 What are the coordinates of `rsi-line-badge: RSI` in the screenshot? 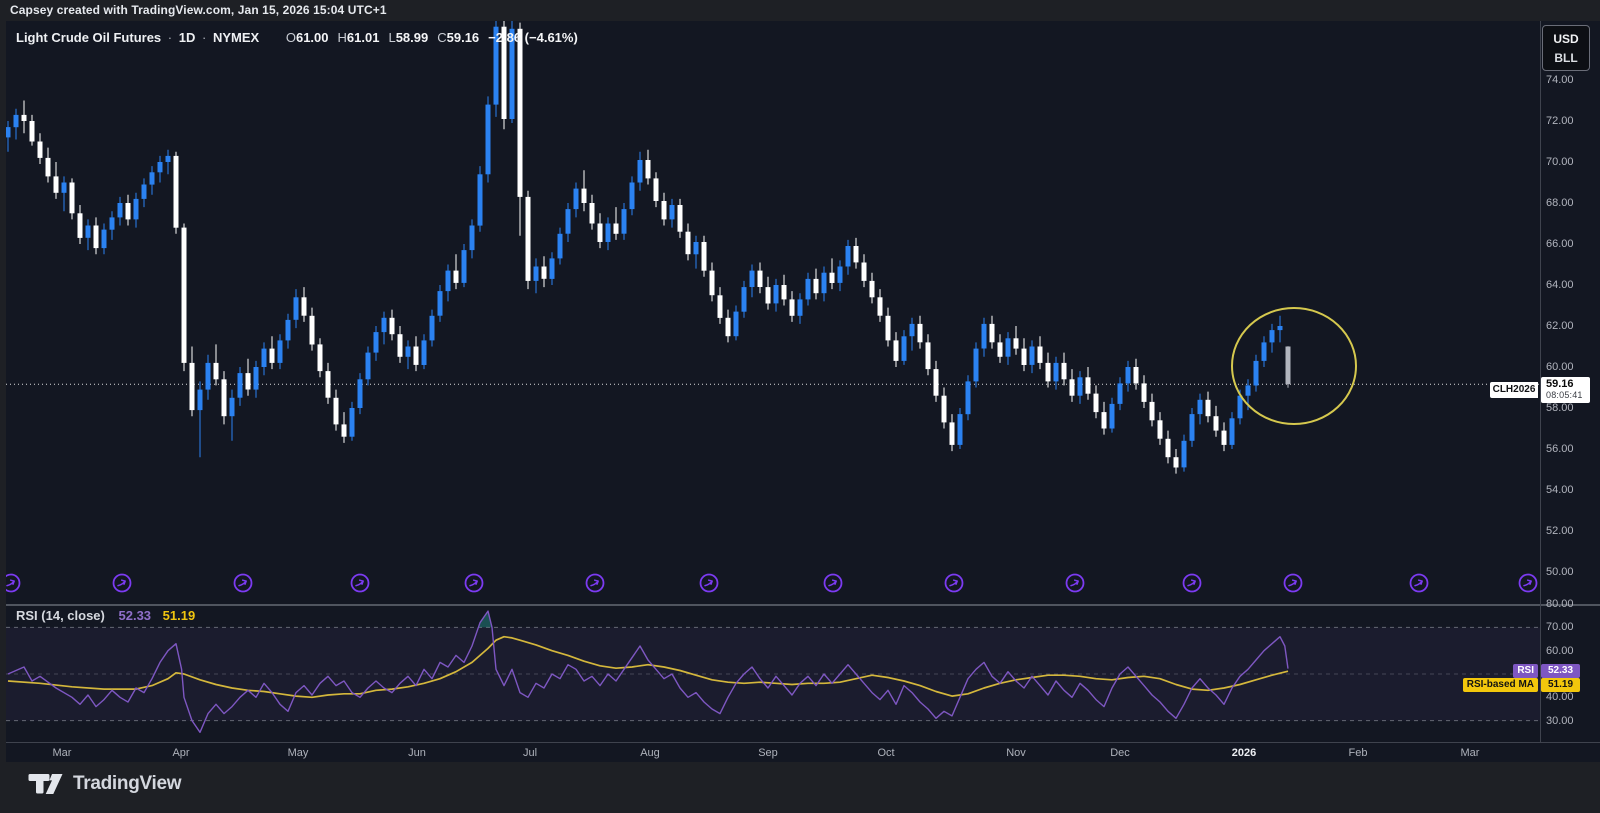 It's located at (1525, 671).